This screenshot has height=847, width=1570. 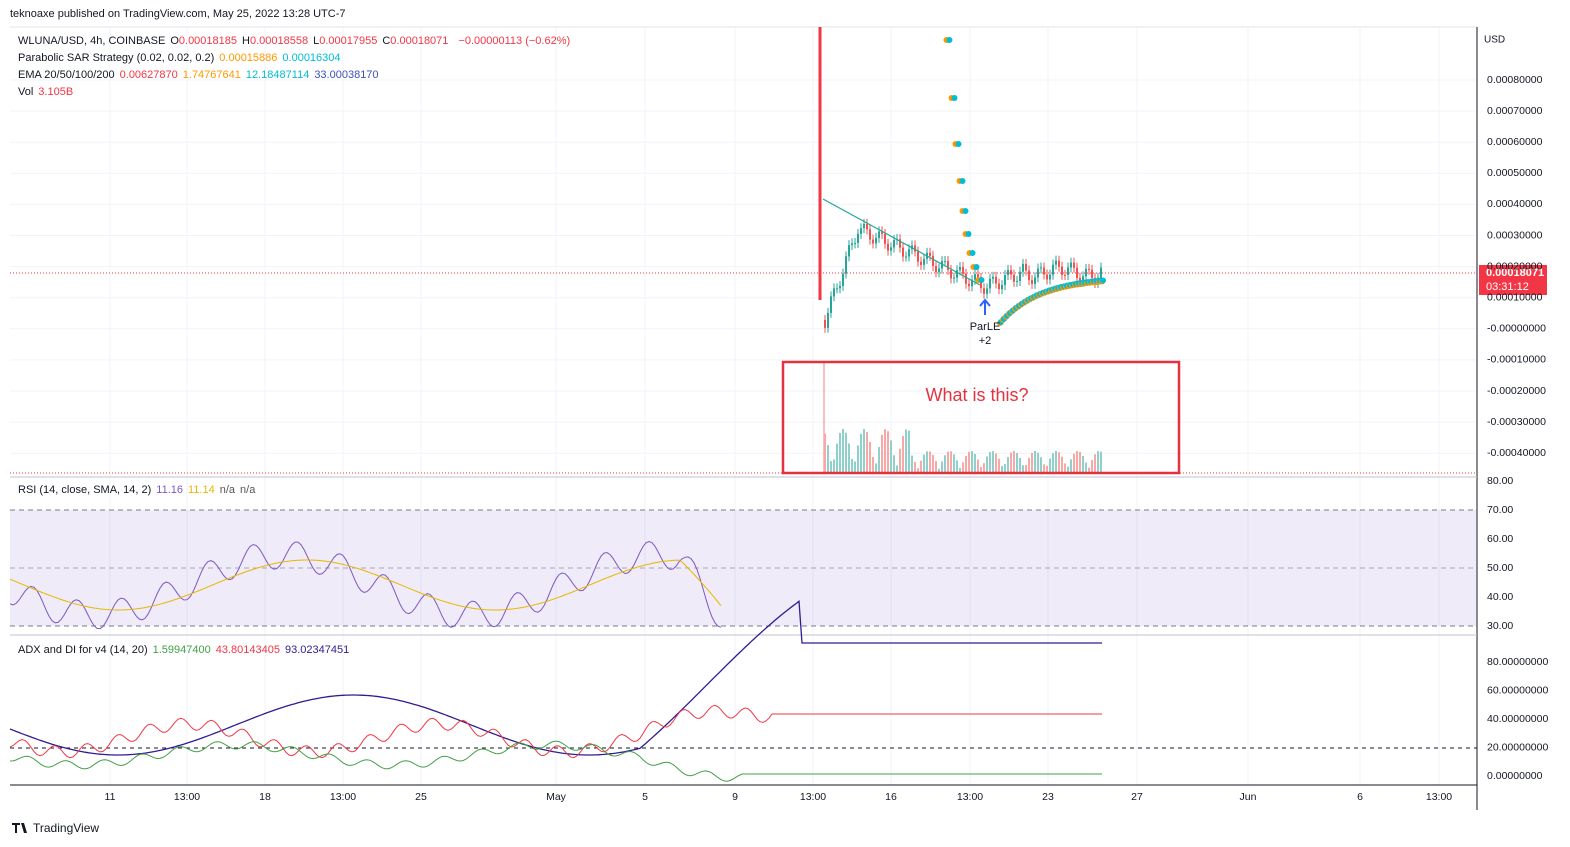 What do you see at coordinates (279, 41) in the screenshot?
I see `ohlc-value: 0.00018558` at bounding box center [279, 41].